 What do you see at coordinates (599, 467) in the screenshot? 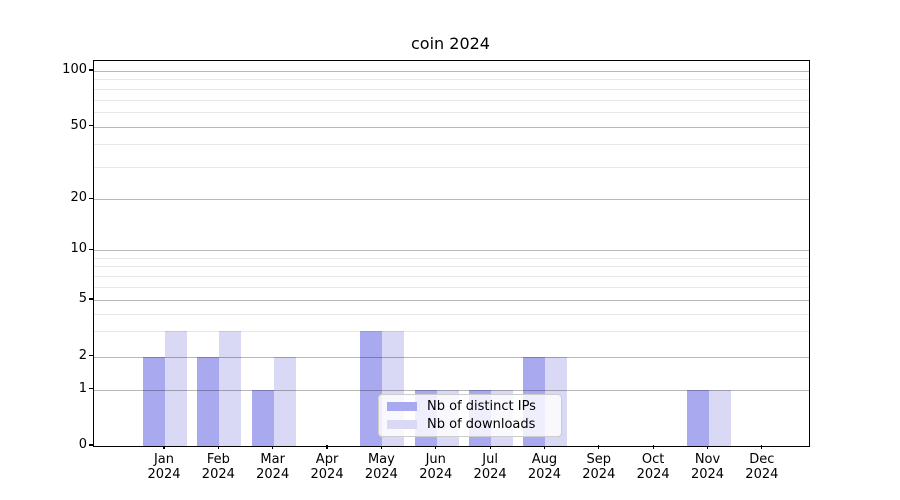
I see `x-tick-label: Sep 2024` at bounding box center [599, 467].